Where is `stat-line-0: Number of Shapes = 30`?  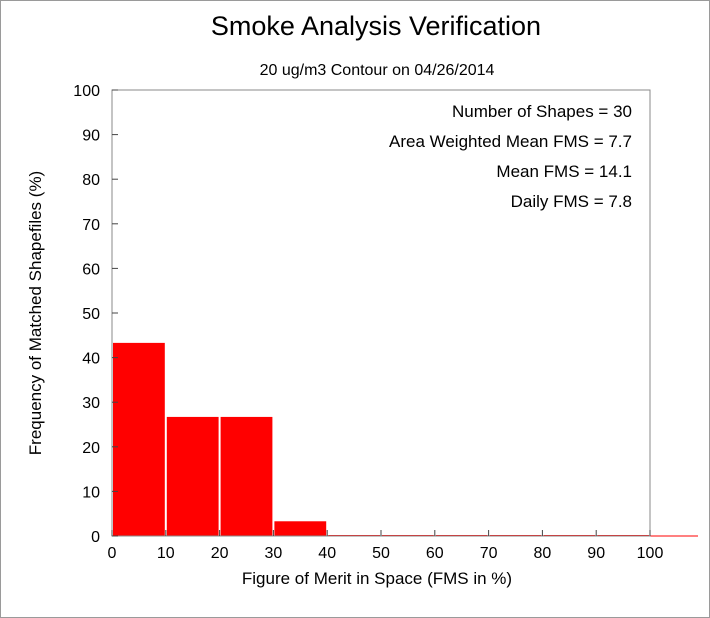 stat-line-0: Number of Shapes = 30 is located at coordinates (542, 111).